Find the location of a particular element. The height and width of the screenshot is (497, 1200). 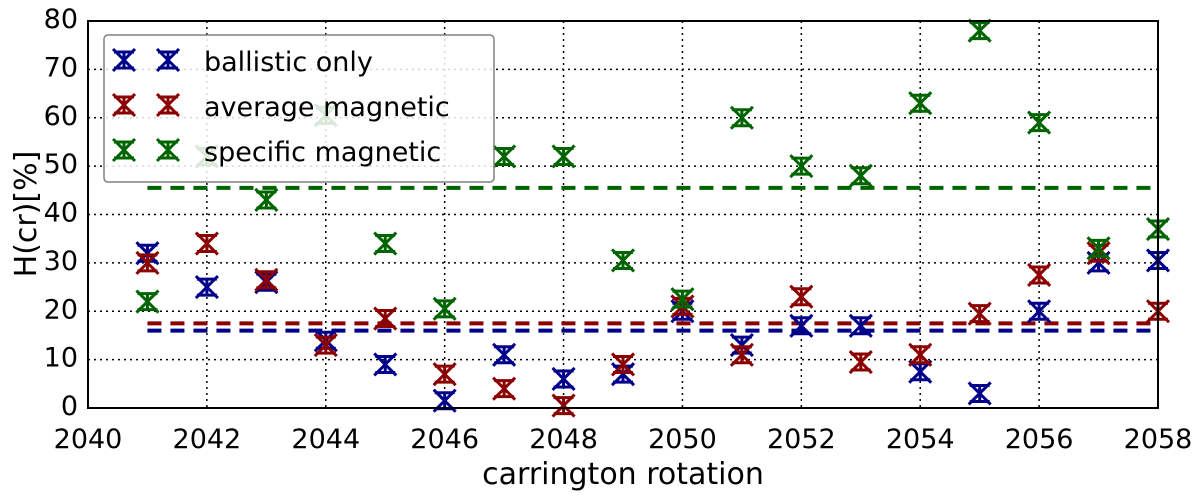

x-tick-label: 2046 is located at coordinates (444, 439).